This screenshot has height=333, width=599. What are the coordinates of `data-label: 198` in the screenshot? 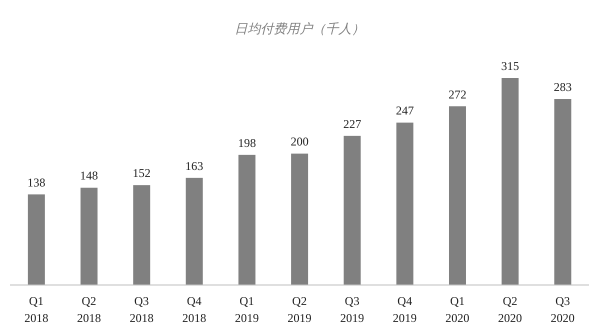 It's located at (247, 143).